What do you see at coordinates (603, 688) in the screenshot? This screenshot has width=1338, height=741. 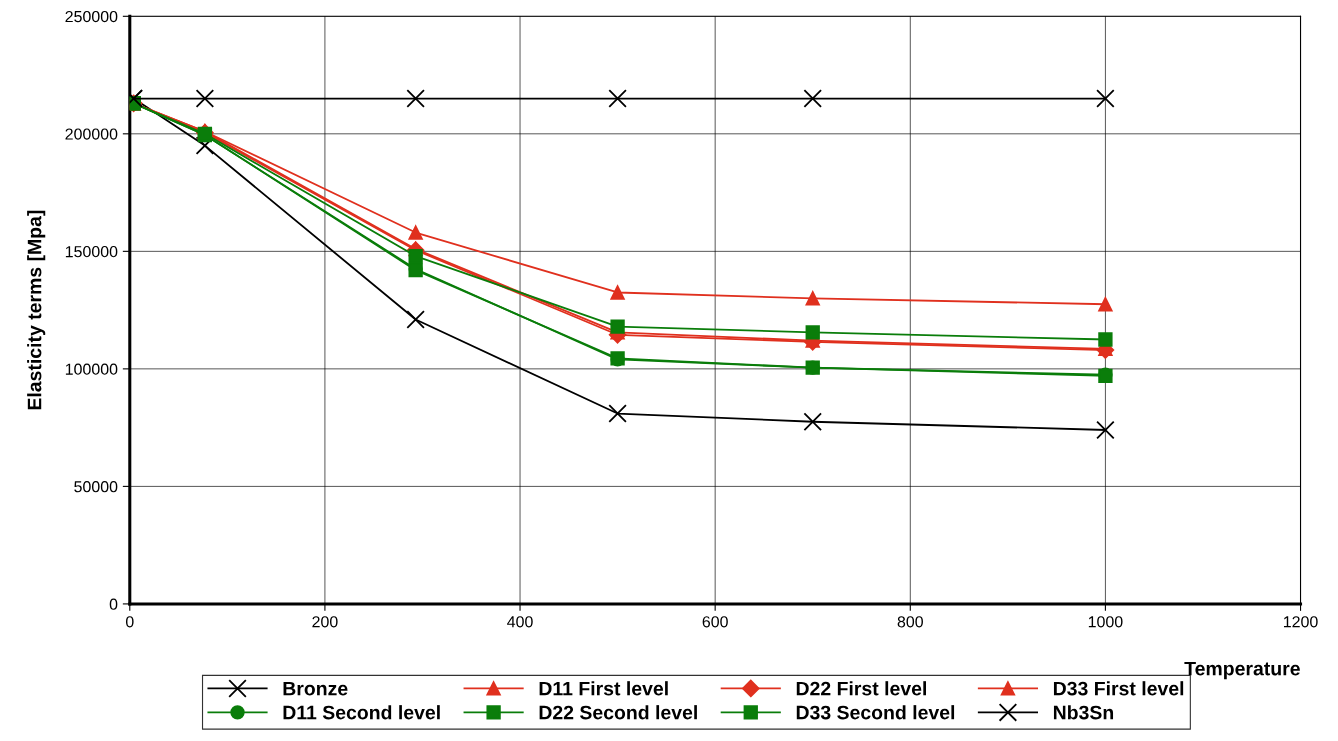 I see `legend-label: D11 First level` at bounding box center [603, 688].